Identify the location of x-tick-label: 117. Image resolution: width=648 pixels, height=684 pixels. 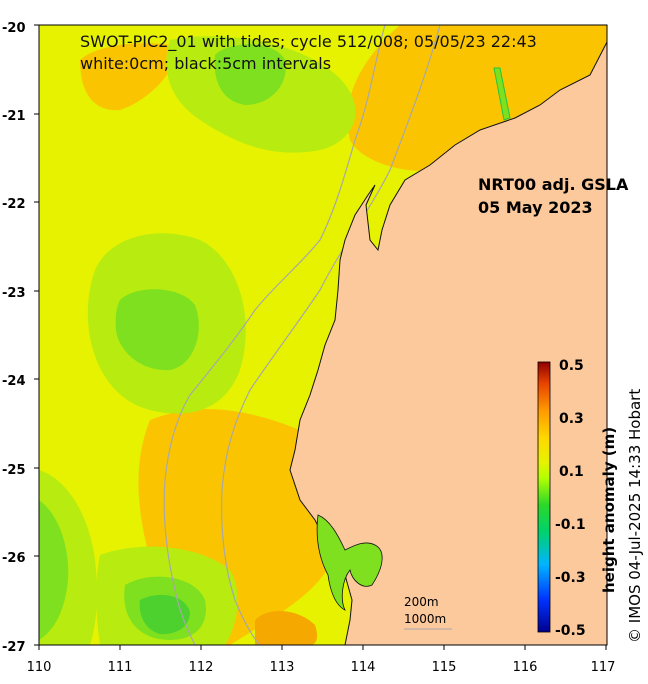
(603, 667).